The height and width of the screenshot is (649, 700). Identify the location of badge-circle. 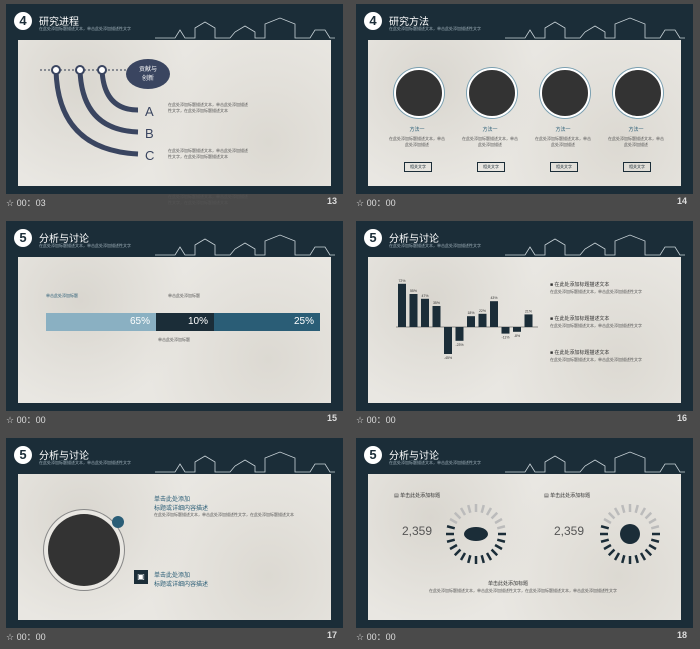
(118, 522).